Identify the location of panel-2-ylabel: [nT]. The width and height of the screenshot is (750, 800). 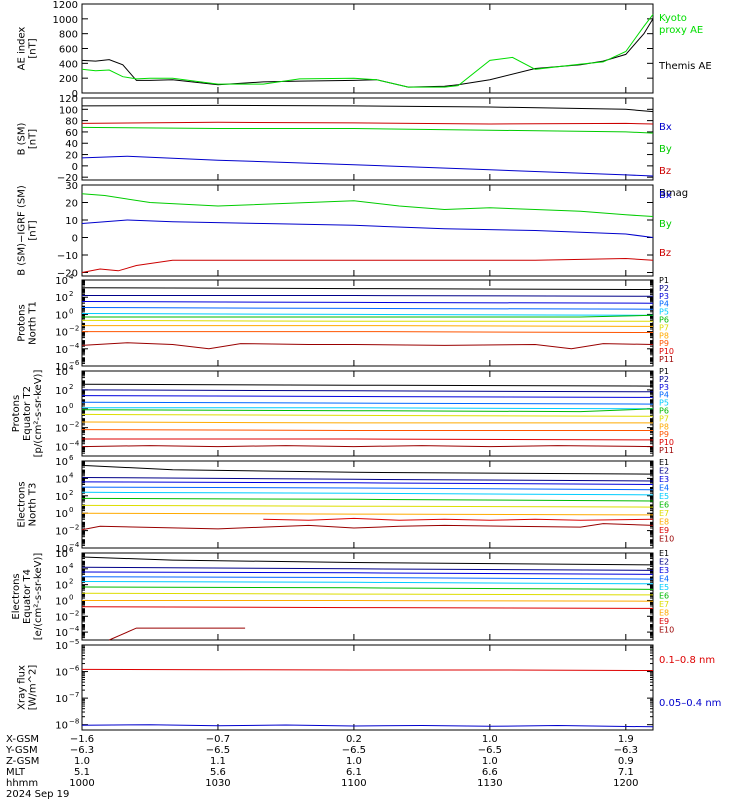
(33, 139).